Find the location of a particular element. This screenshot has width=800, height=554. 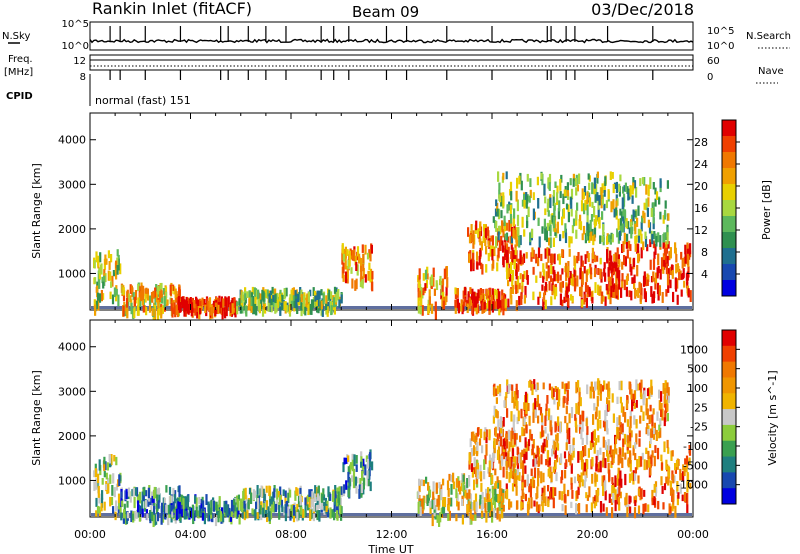

colorbar-segment is located at coordinates (729, 433).